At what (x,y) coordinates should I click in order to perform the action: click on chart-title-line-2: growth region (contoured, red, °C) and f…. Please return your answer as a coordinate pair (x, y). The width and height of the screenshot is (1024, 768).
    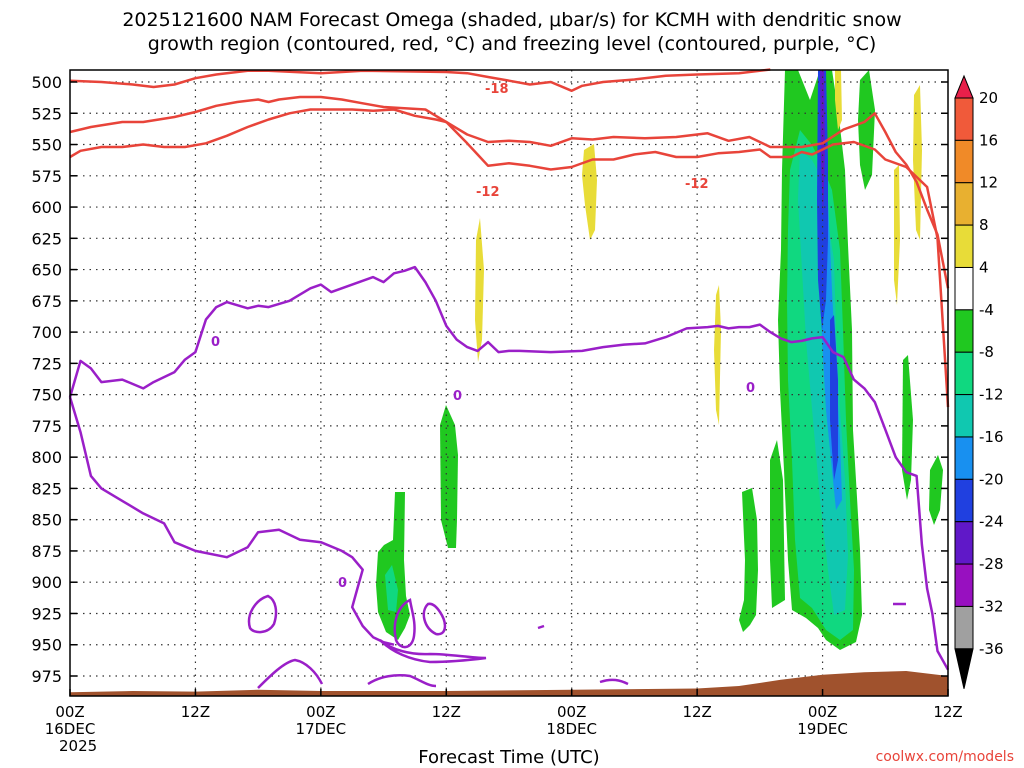
    Looking at the image, I should click on (512, 44).